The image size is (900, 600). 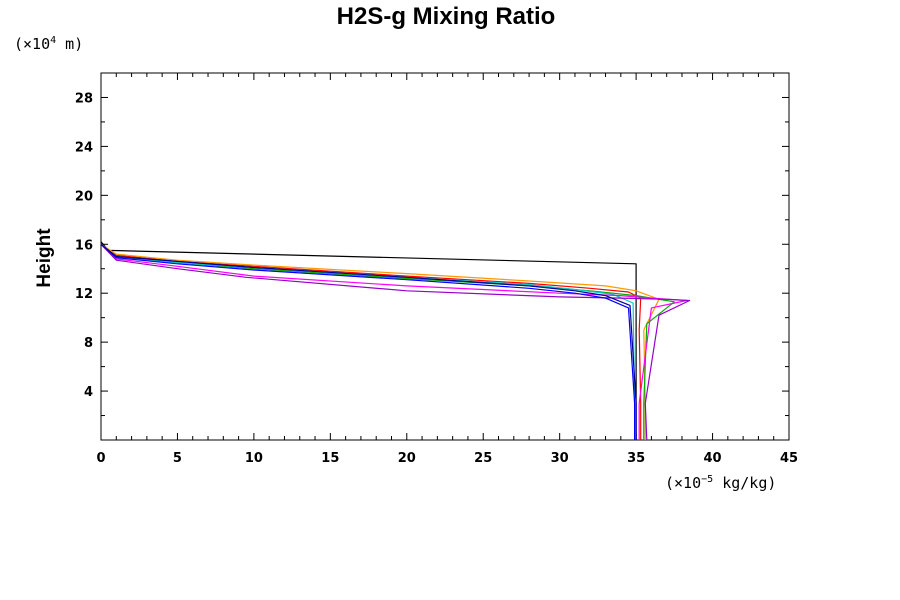 What do you see at coordinates (84, 294) in the screenshot?
I see `y-tick-label: 12` at bounding box center [84, 294].